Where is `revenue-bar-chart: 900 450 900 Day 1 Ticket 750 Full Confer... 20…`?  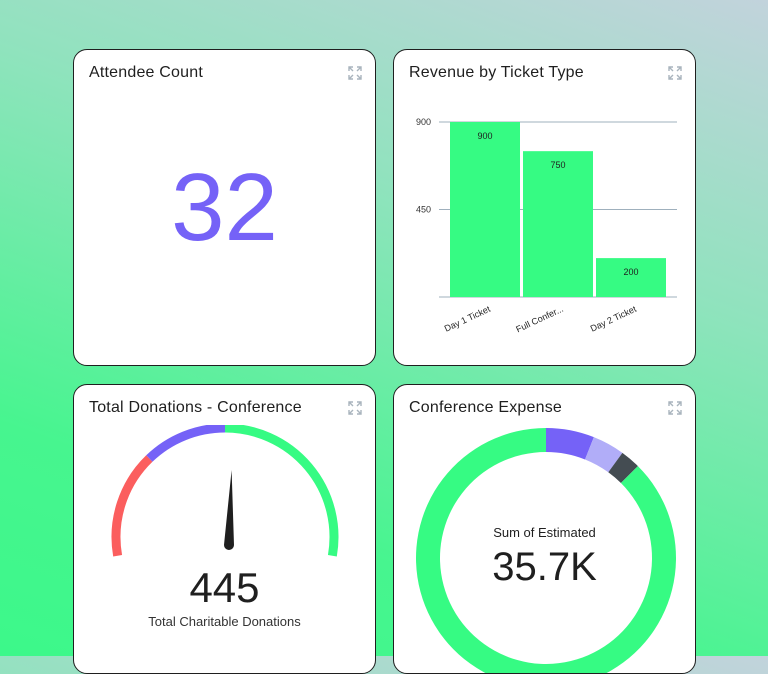 revenue-bar-chart: 900 450 900 Day 1 Ticket 750 Full Confer... 20… is located at coordinates (546, 226).